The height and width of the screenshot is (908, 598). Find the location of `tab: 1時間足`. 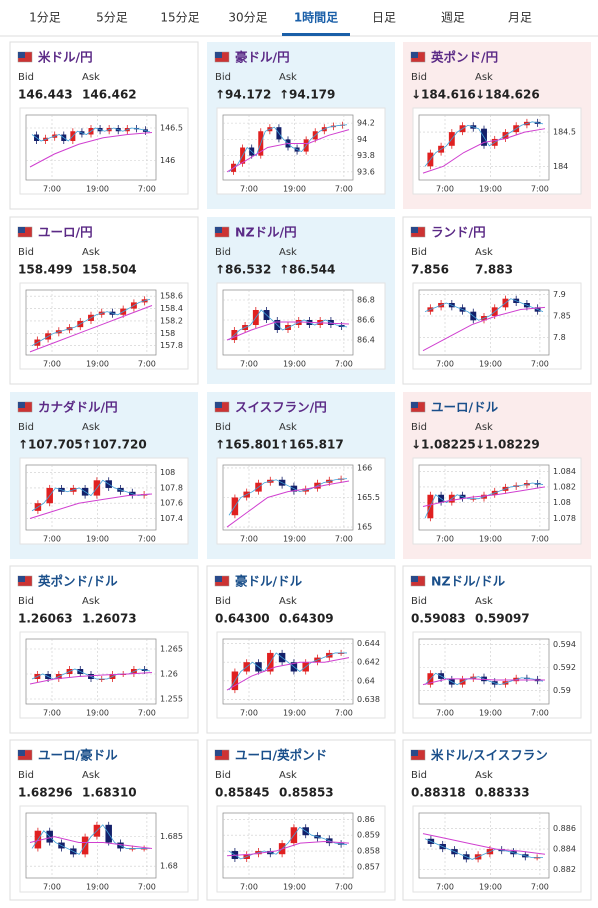

tab: 1時間足 is located at coordinates (316, 17).